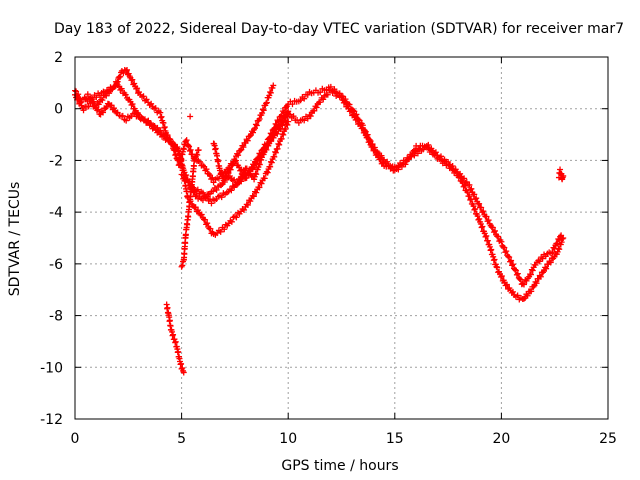 The height and width of the screenshot is (480, 640). Describe the element at coordinates (56, 265) in the screenshot. I see `y-tick-label: -6` at that location.